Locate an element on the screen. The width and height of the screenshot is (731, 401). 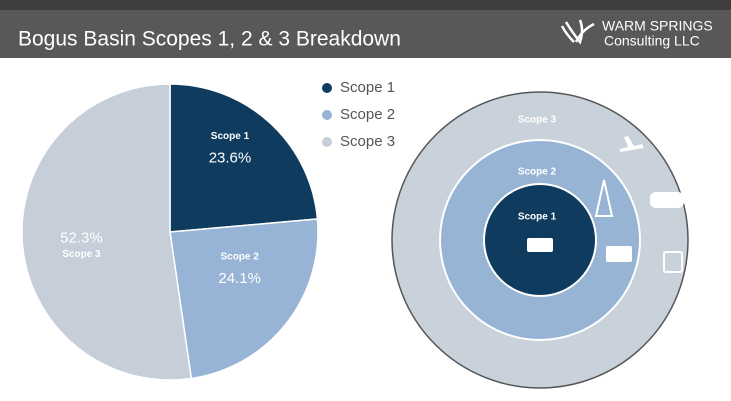
slice-name: Scope 1 is located at coordinates (230, 136).